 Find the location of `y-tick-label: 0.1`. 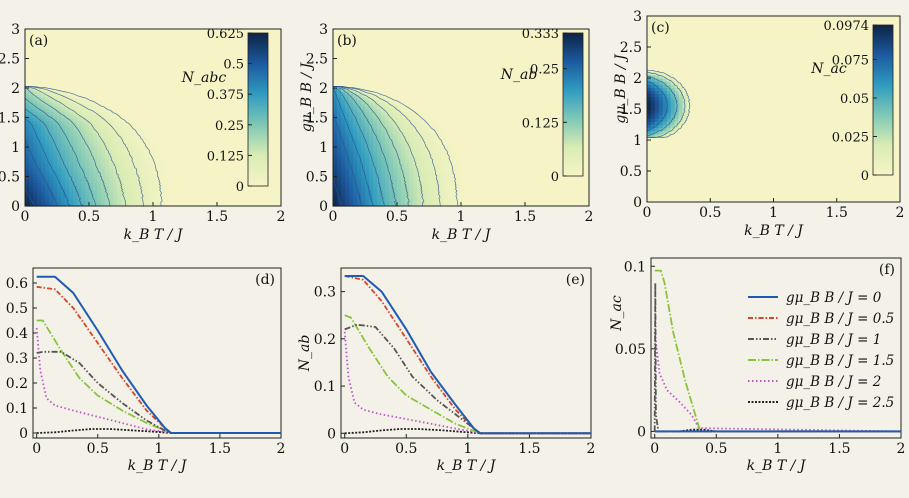

y-tick-label: 0.1 is located at coordinates (635, 267).